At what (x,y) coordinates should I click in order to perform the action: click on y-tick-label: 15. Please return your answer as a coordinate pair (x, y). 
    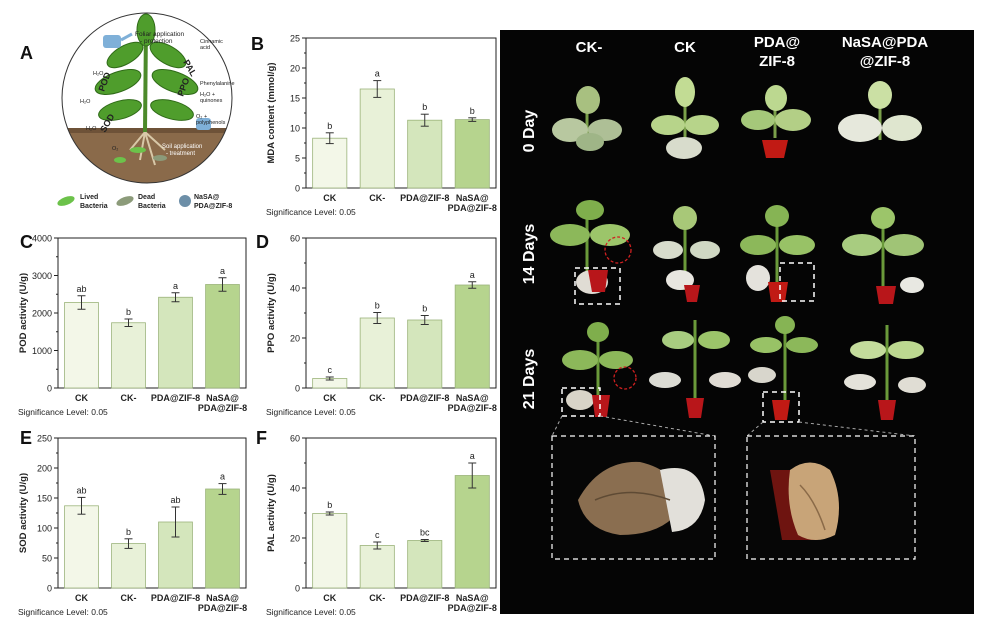
    Looking at the image, I should click on (295, 99).